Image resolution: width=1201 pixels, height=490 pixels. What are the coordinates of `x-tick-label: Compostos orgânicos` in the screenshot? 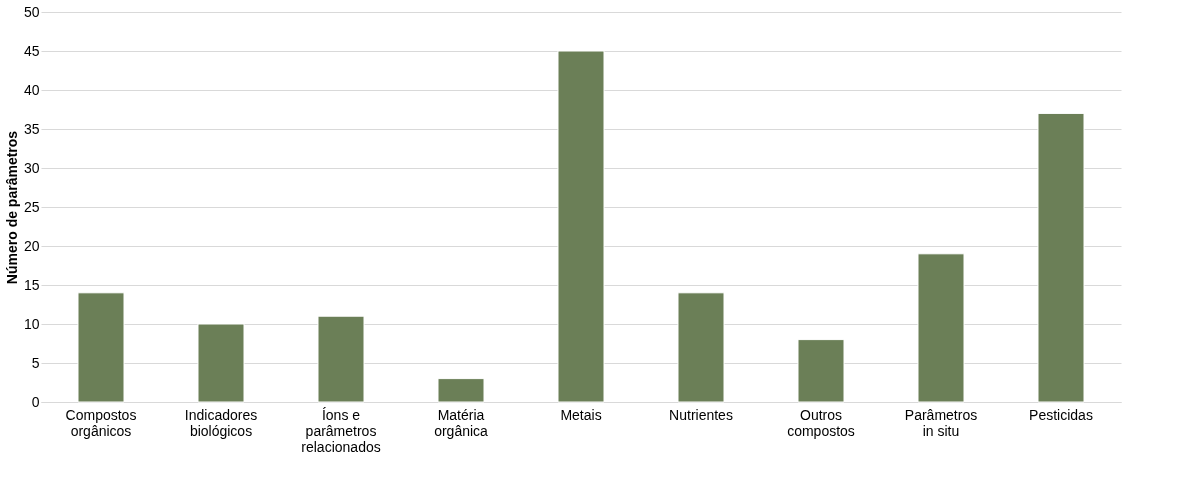 It's located at (101, 422).